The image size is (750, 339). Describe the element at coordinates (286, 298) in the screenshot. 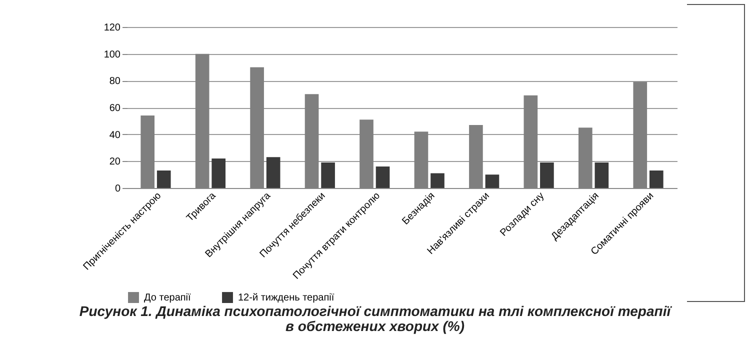

I see `legend-label: 12-й тиждень терапії` at that location.